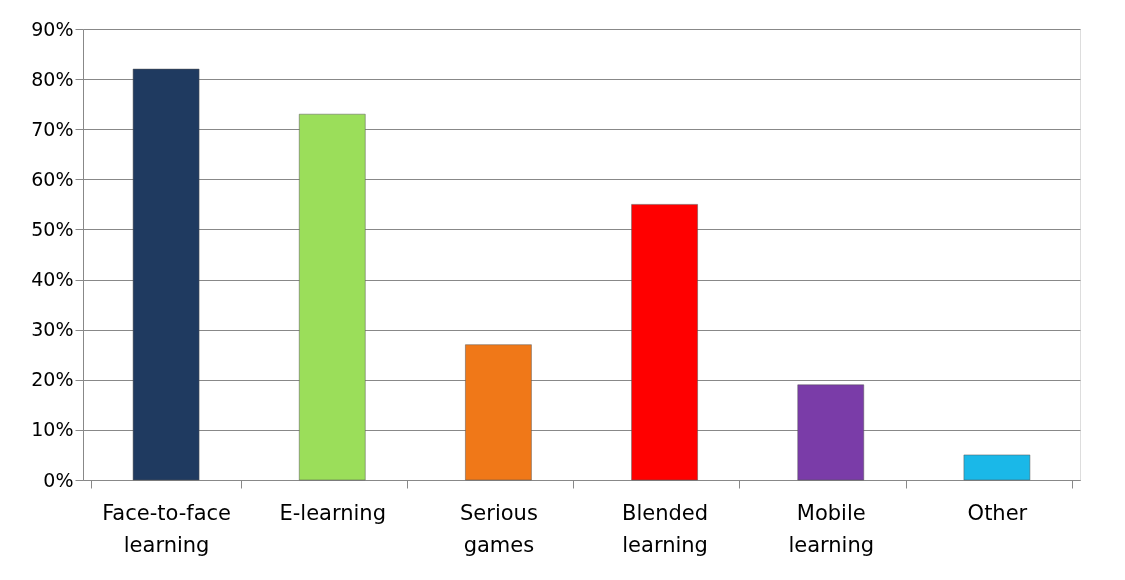 The image size is (1125, 580). Describe the element at coordinates (52, 128) in the screenshot. I see `y-tick-label: 70%` at that location.